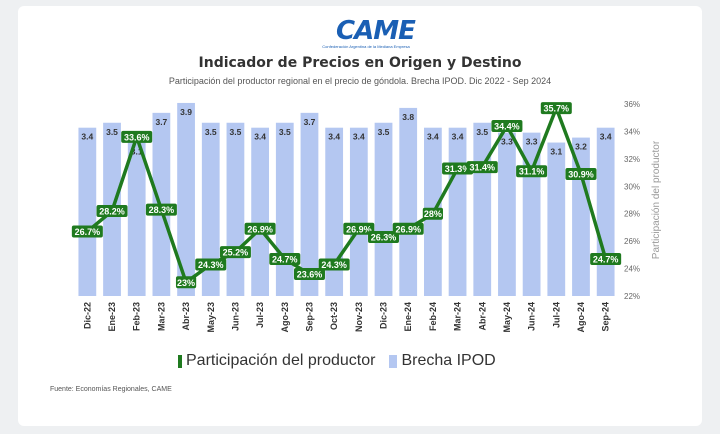  What do you see at coordinates (310, 122) in the screenshot?
I see `bar-label-Sep-23: 3.7` at bounding box center [310, 122].